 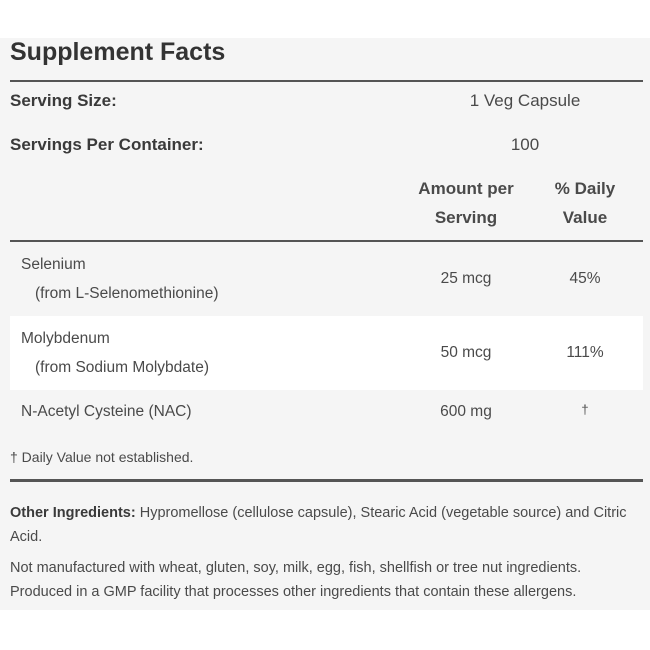 What do you see at coordinates (466, 411) in the screenshot?
I see `nutrient-amount: 600 mg` at bounding box center [466, 411].